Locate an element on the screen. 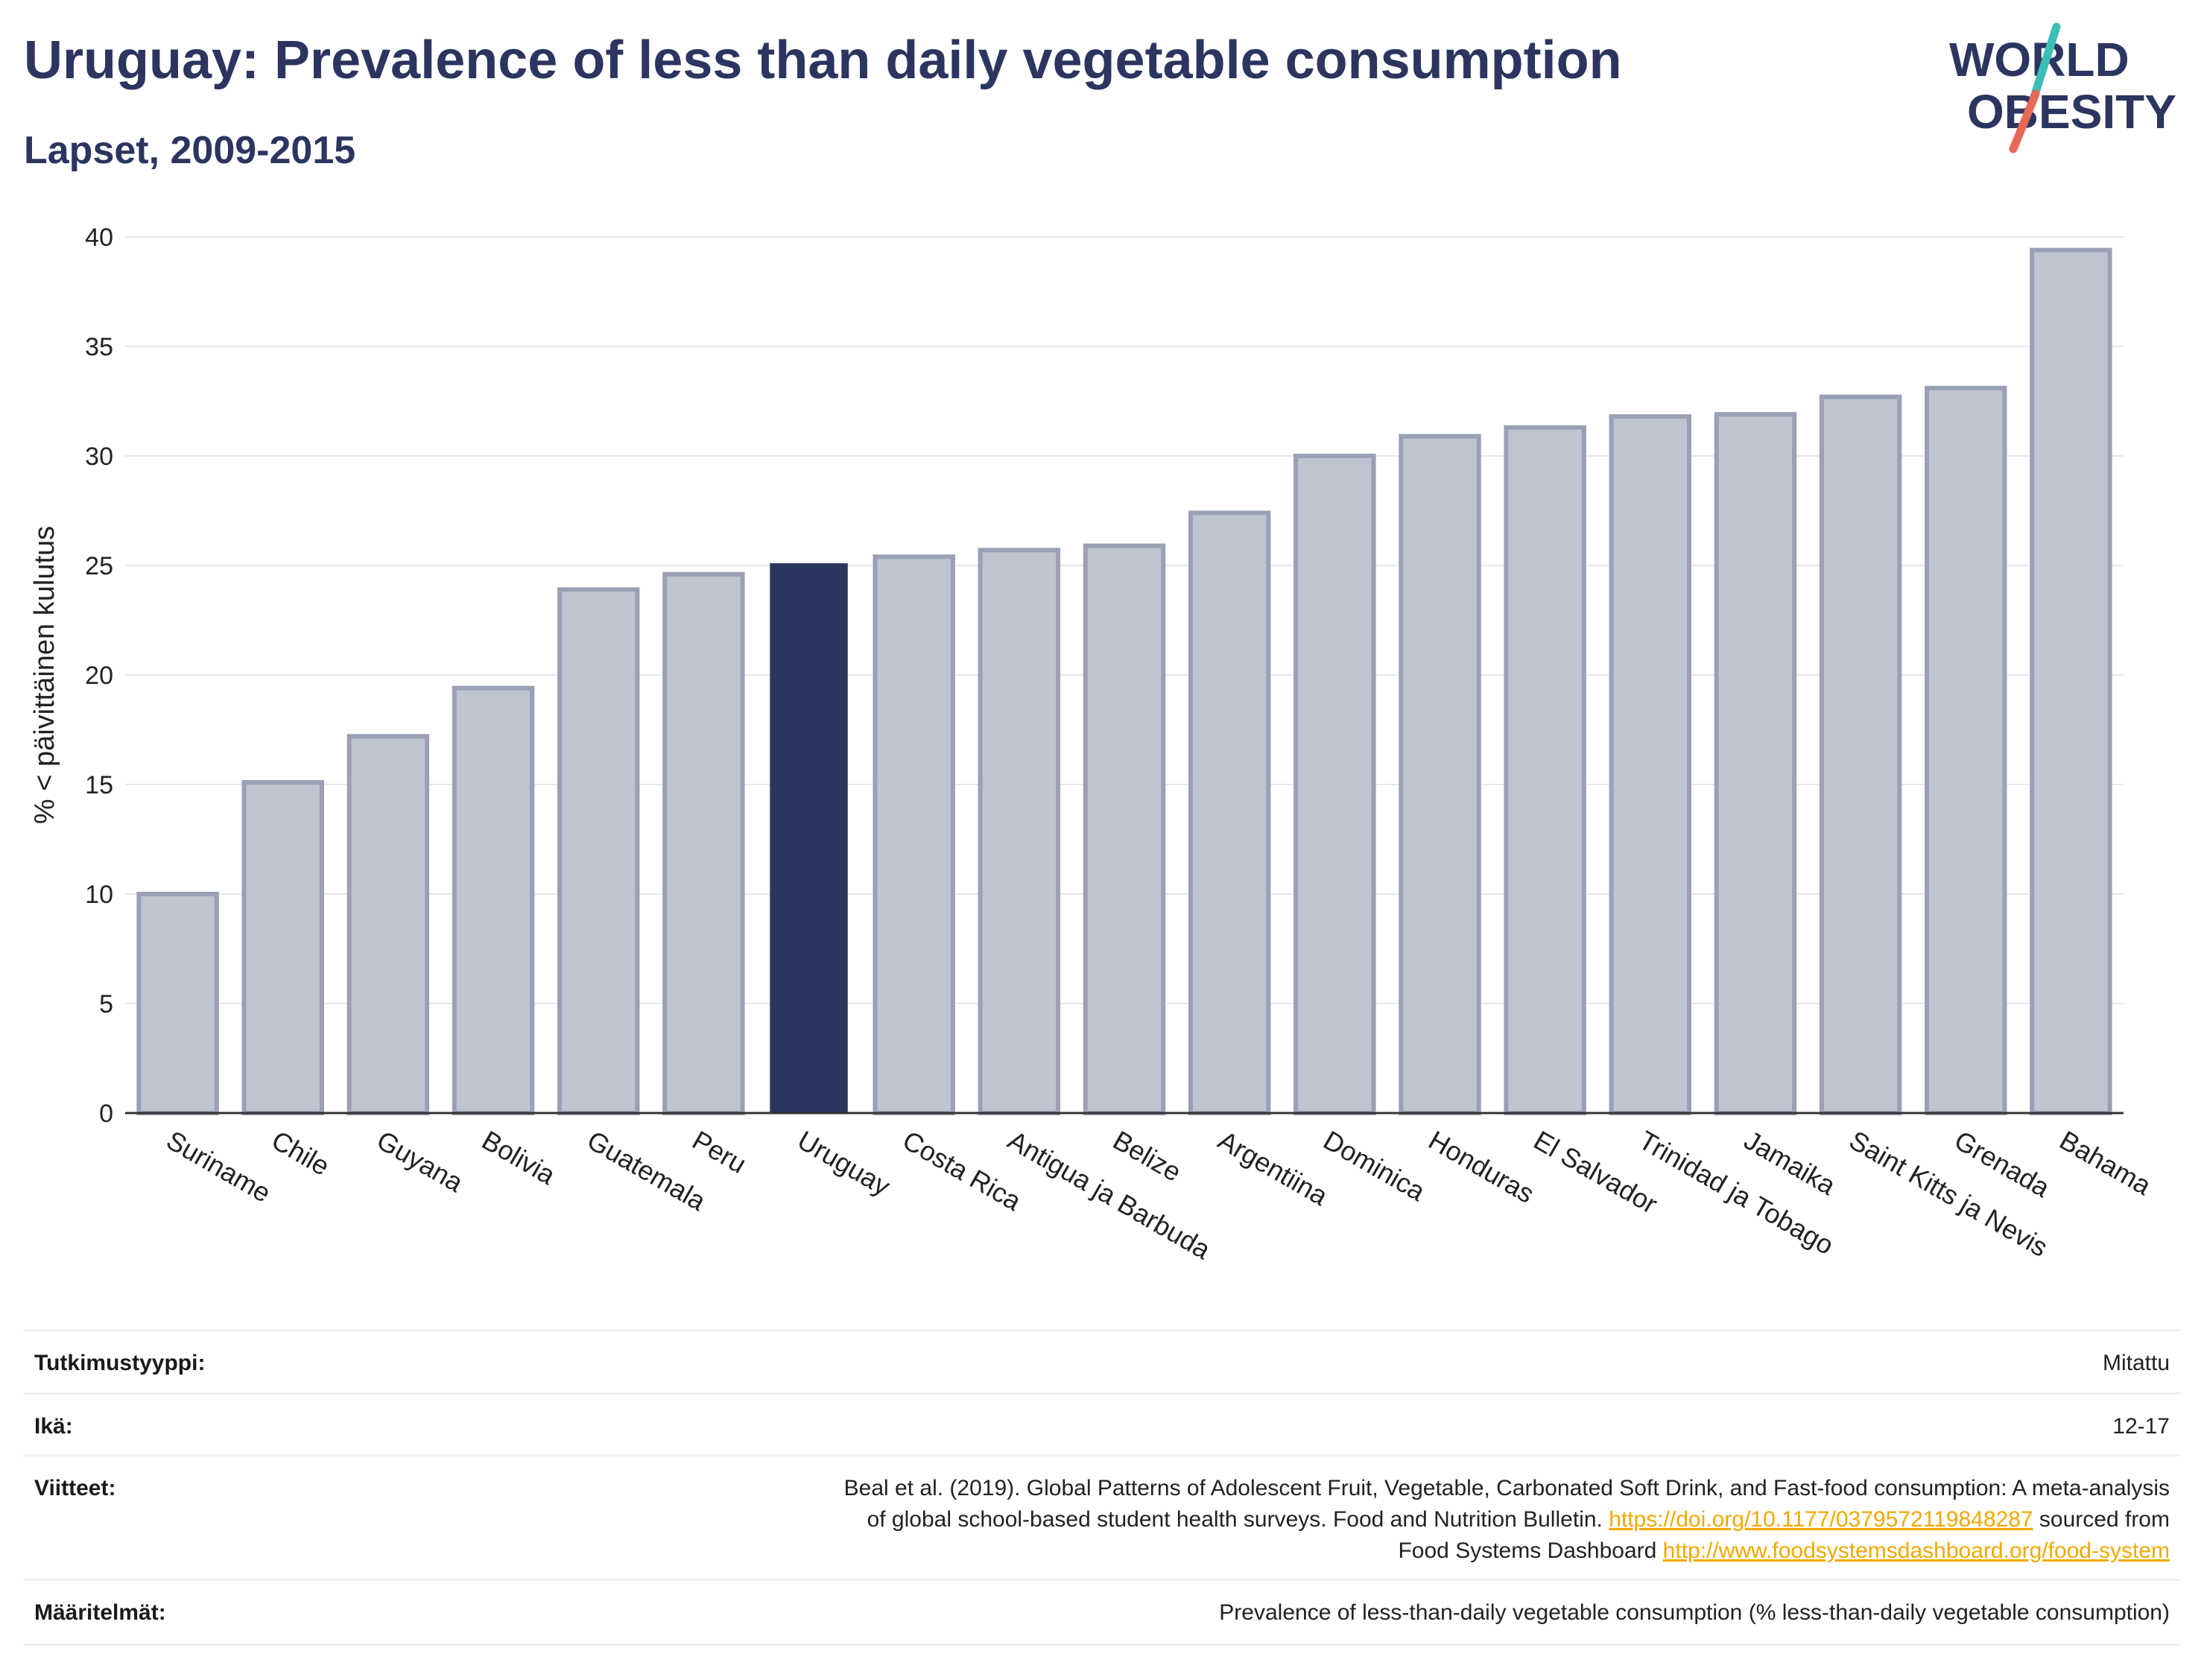  x-tick-label: Saint Kitts ja Nevis is located at coordinates (1948, 1193).